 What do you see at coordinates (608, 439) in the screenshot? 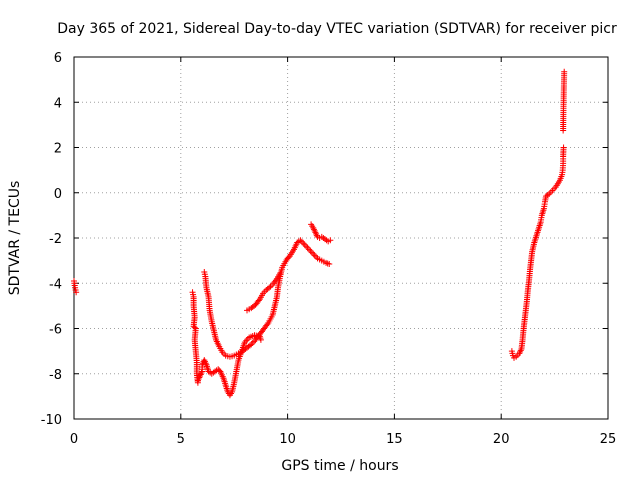
I see `x-tick-label: 25` at bounding box center [608, 439].